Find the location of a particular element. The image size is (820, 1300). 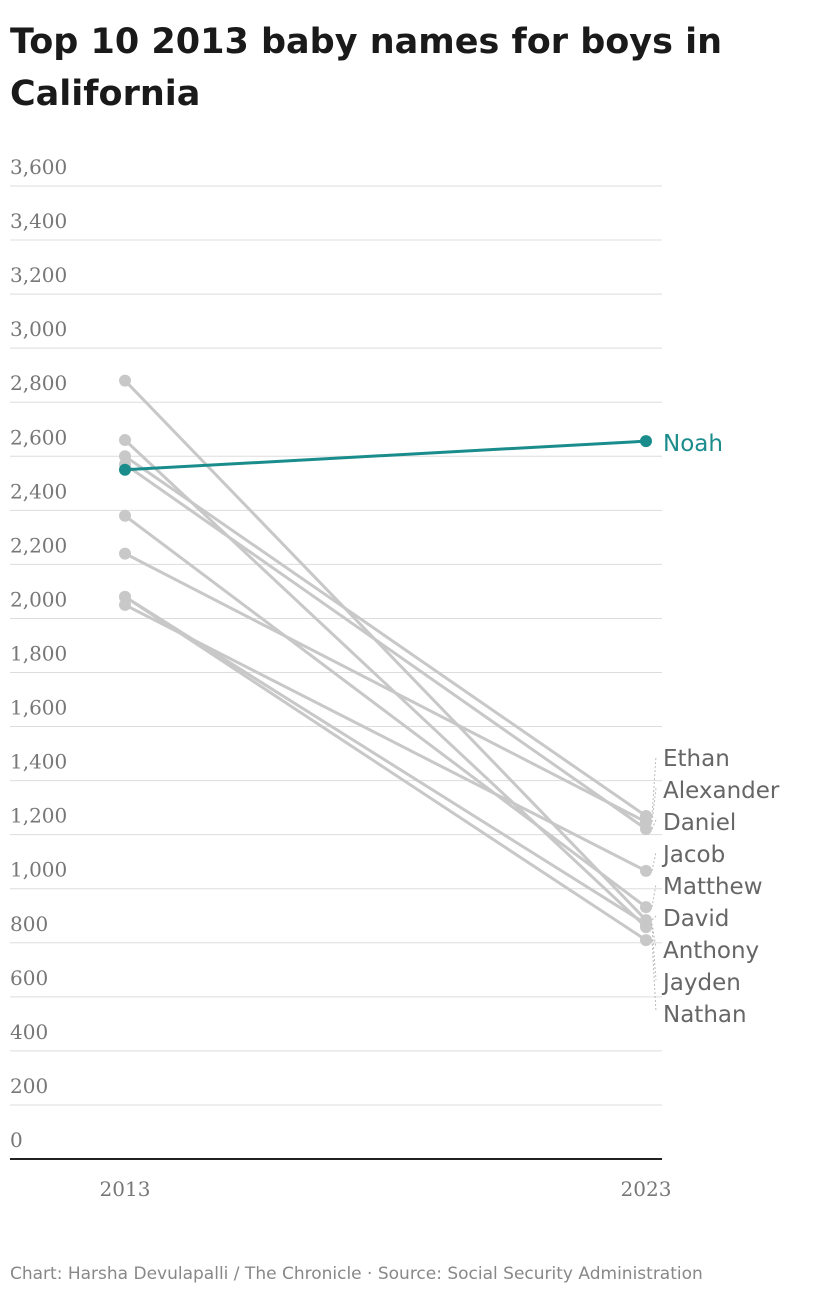

y-tick-label: 2,000 is located at coordinates (38, 599).